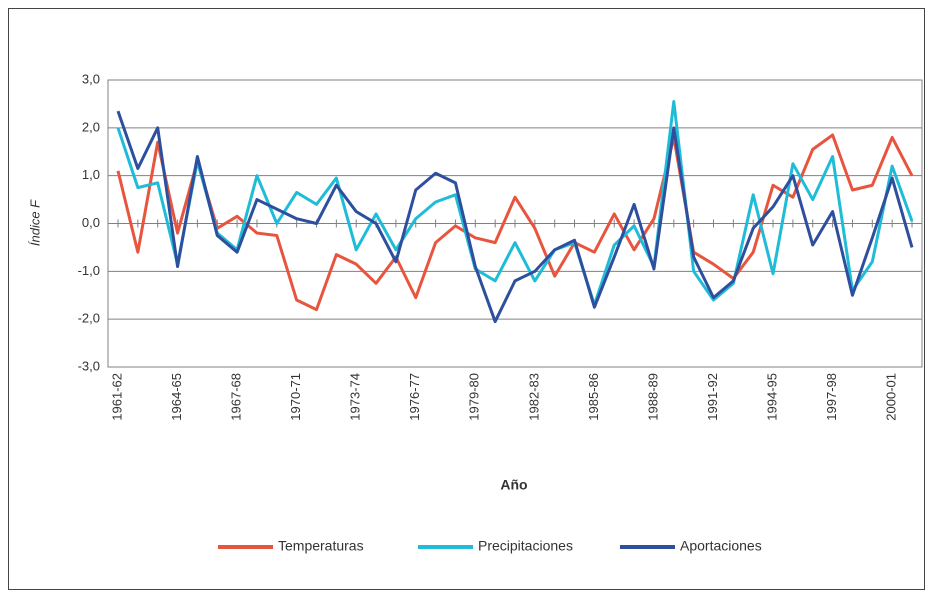 This screenshot has width=931, height=599. What do you see at coordinates (89, 318) in the screenshot?
I see `y-tick-label: -2,0` at bounding box center [89, 318].